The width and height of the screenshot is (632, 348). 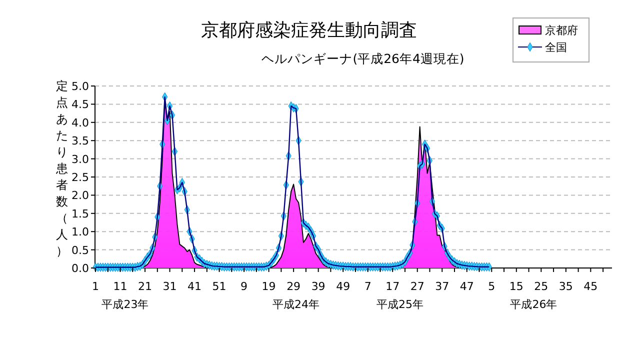 I want to click on y-tick-label: 1.0, so click(x=80, y=232).